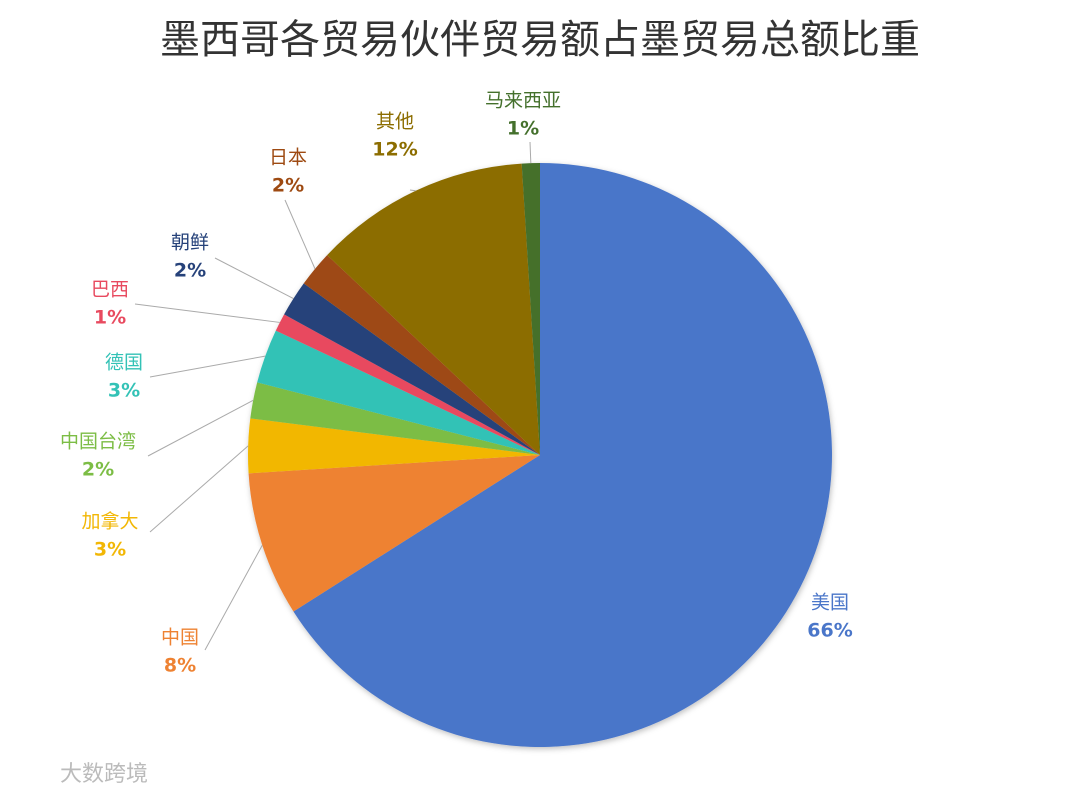 The image size is (1080, 798). What do you see at coordinates (540, 40) in the screenshot?
I see `chart-title: 墨西哥各贸易伙伴贸易额占墨贸易总额比重` at bounding box center [540, 40].